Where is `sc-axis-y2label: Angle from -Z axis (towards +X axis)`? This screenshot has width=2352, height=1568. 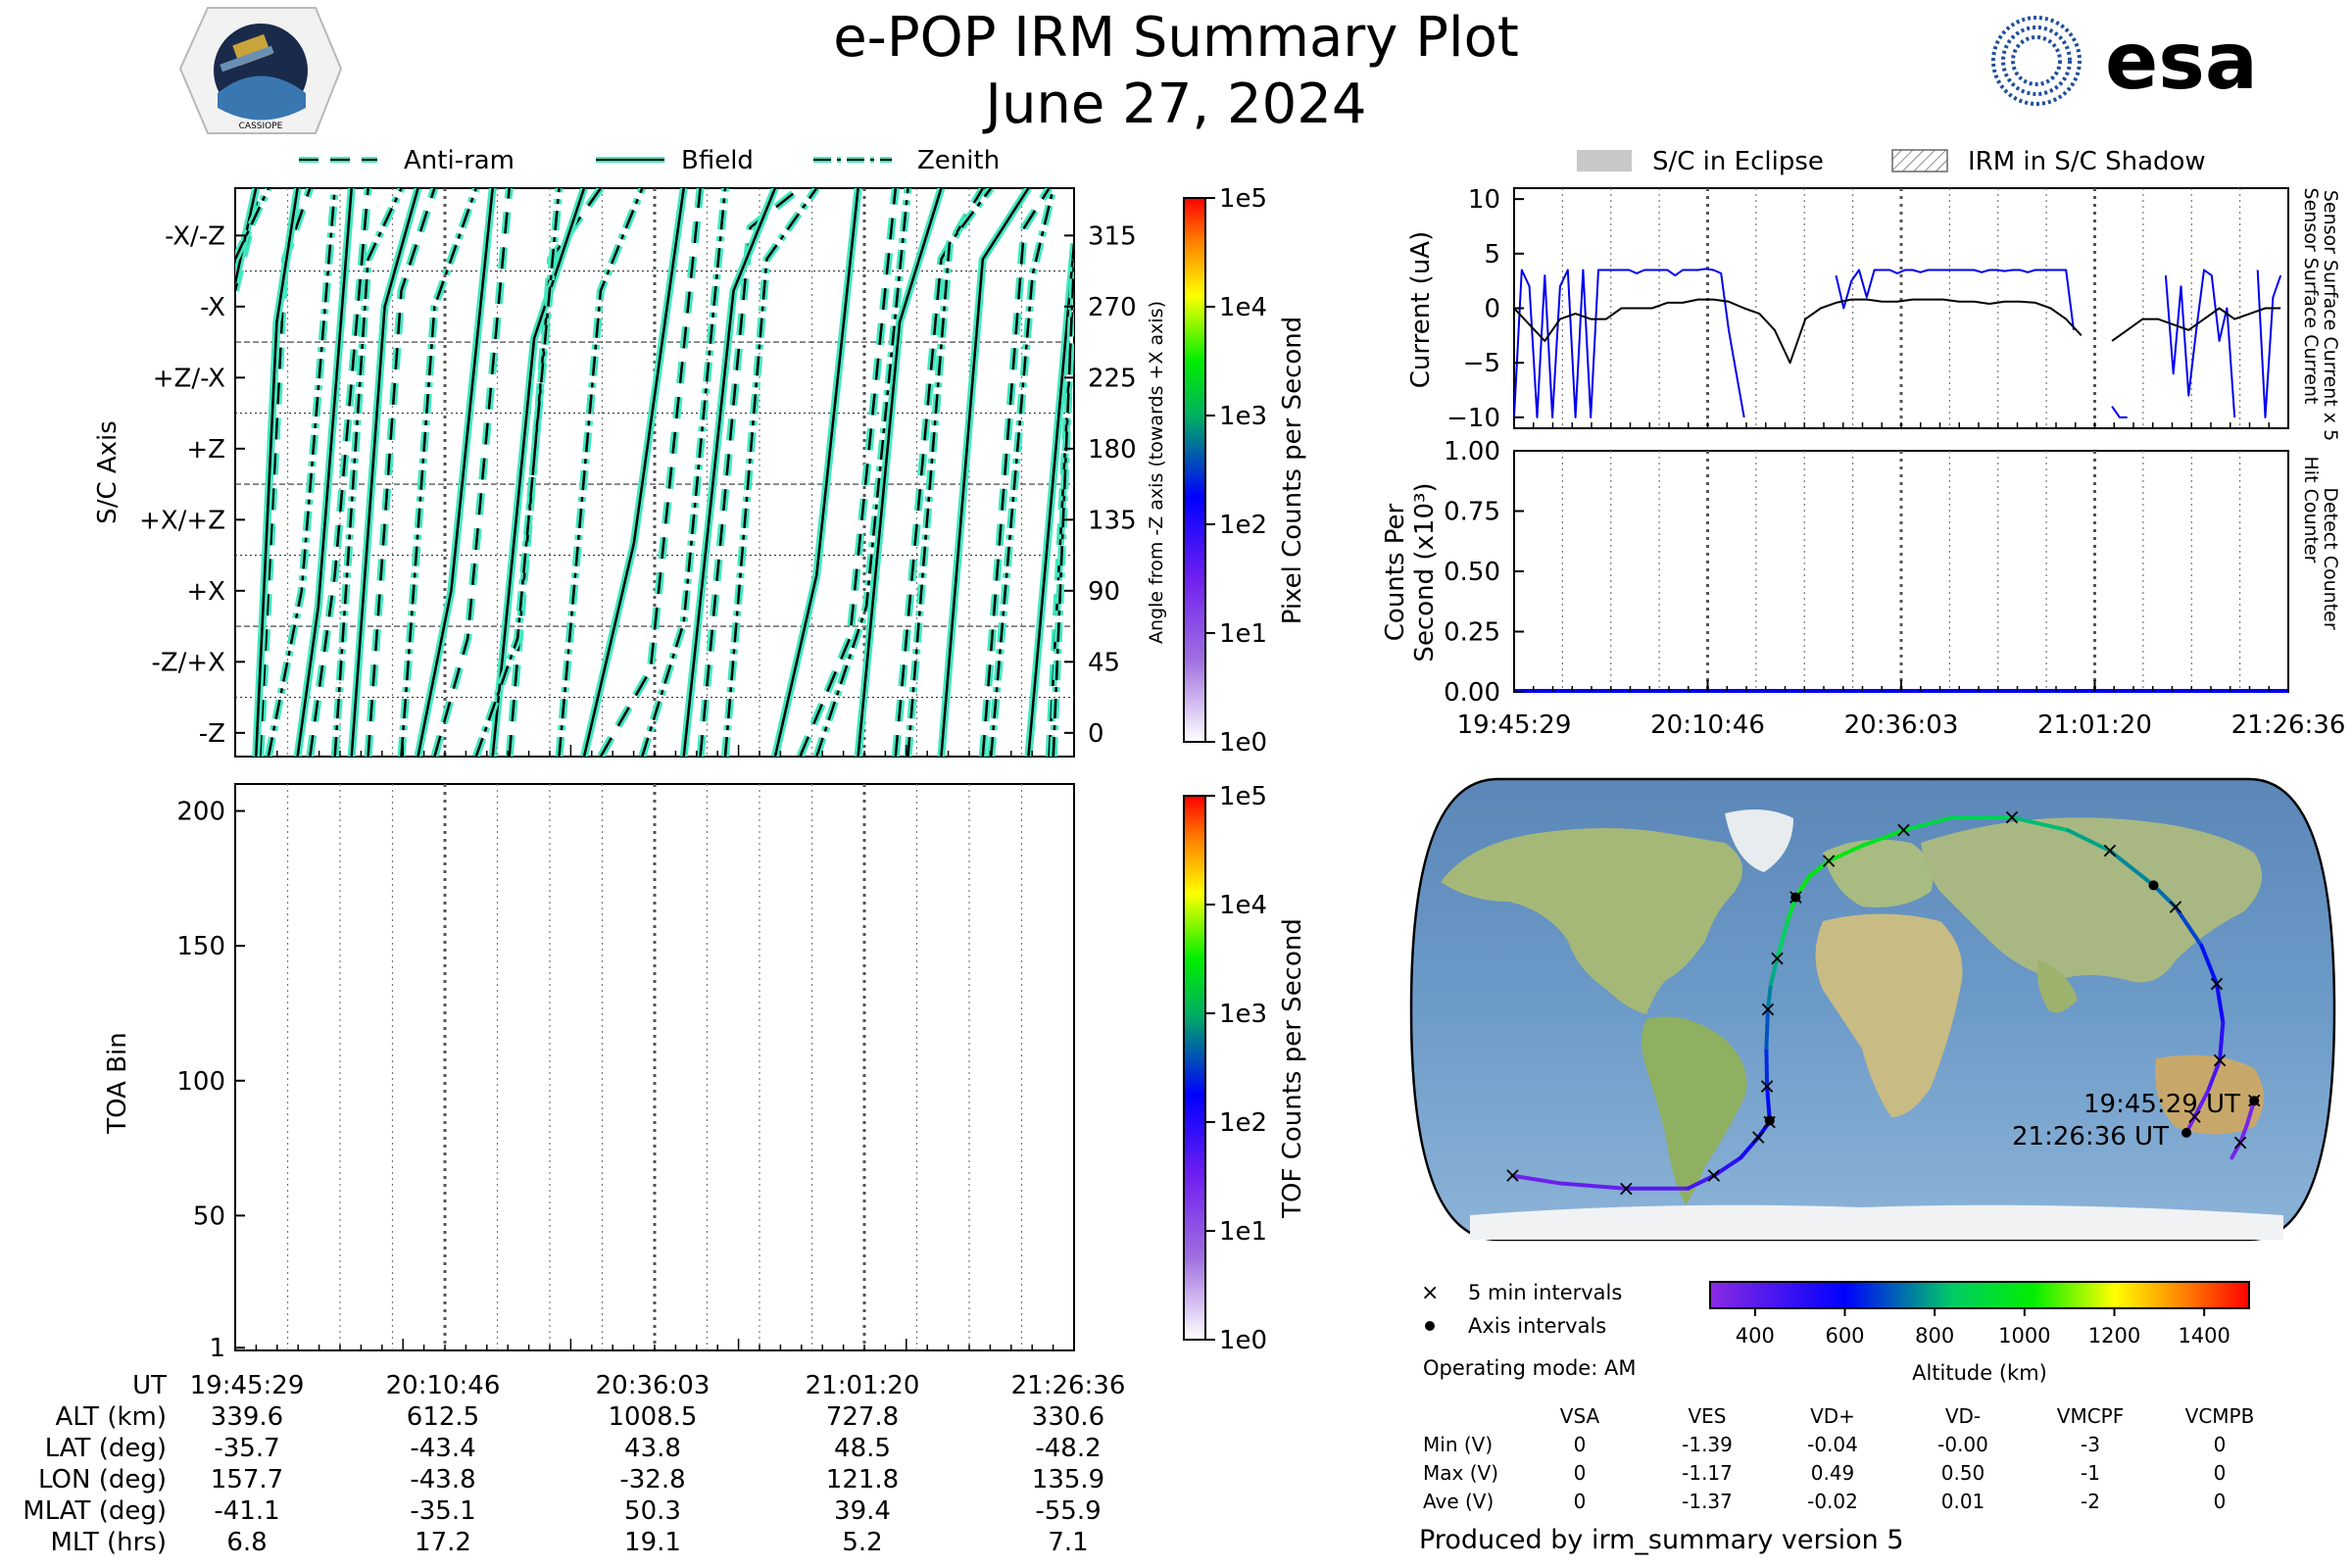
sc-axis-y2label: Angle from -Z axis (towards +X axis) is located at coordinates (1156, 472).